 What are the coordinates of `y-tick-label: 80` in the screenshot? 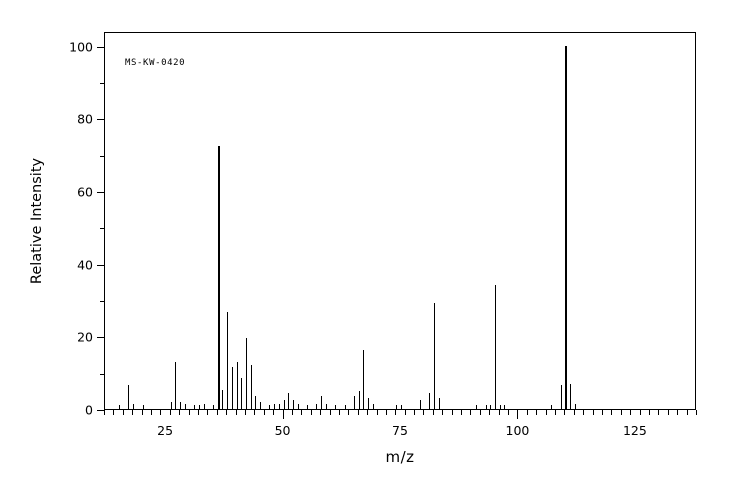 It's located at (85, 119).